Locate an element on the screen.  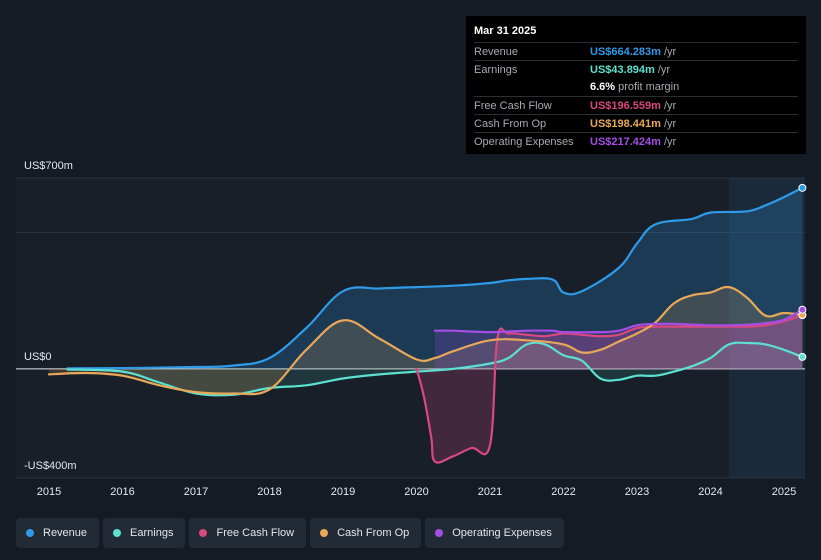
tooltip-label: Operating Expenses is located at coordinates (524, 142).